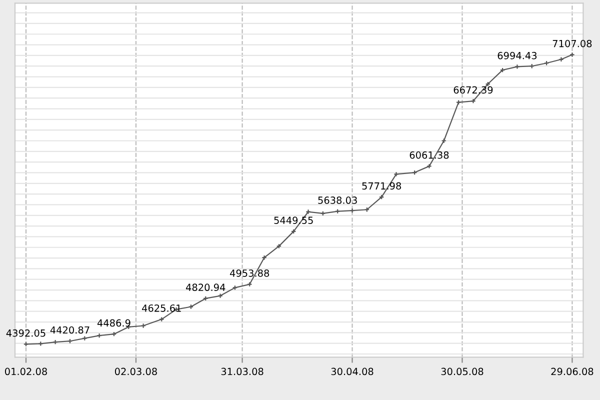  What do you see at coordinates (242, 372) in the screenshot?
I see `x-tick-label: 31.03.08` at bounding box center [242, 372].